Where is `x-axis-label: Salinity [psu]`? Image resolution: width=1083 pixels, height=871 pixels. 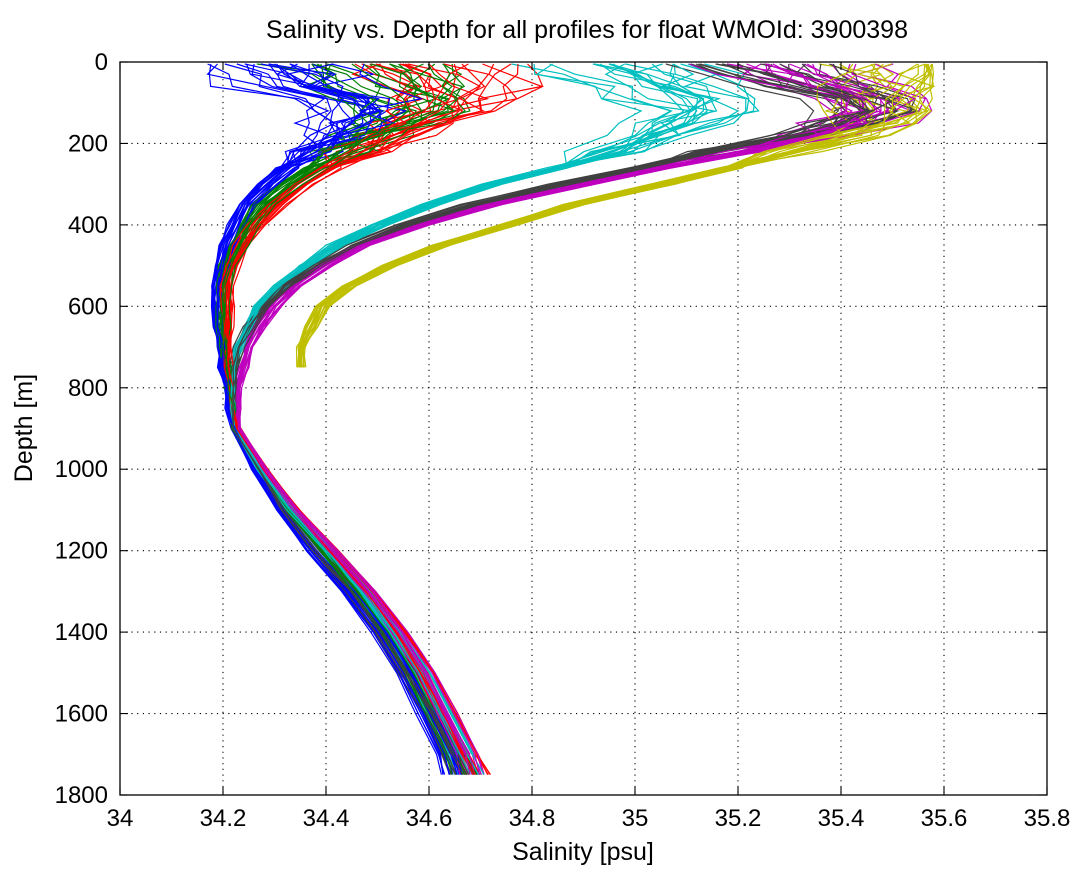 x-axis-label: Salinity [psu] is located at coordinates (583, 852).